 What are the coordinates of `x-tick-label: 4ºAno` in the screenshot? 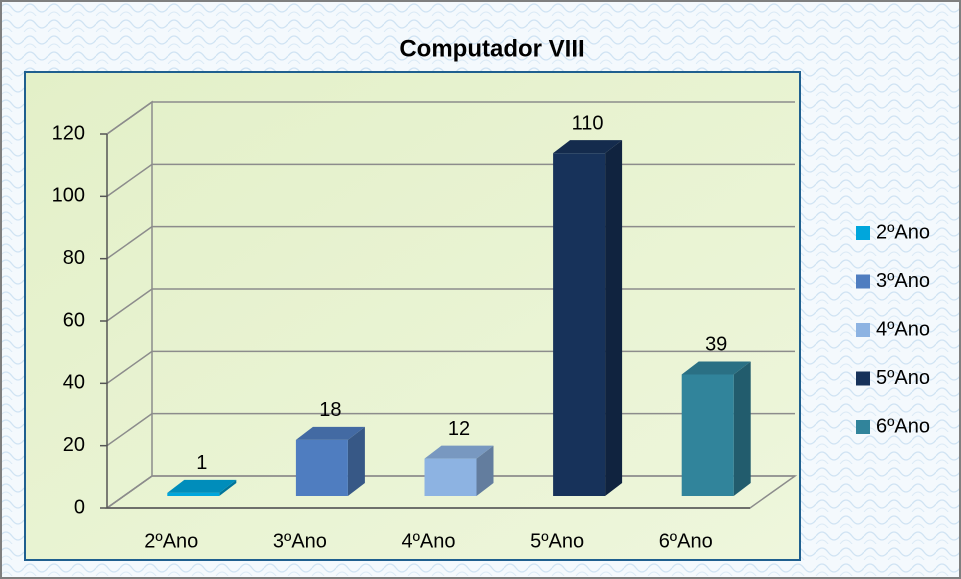 It's located at (428, 541).